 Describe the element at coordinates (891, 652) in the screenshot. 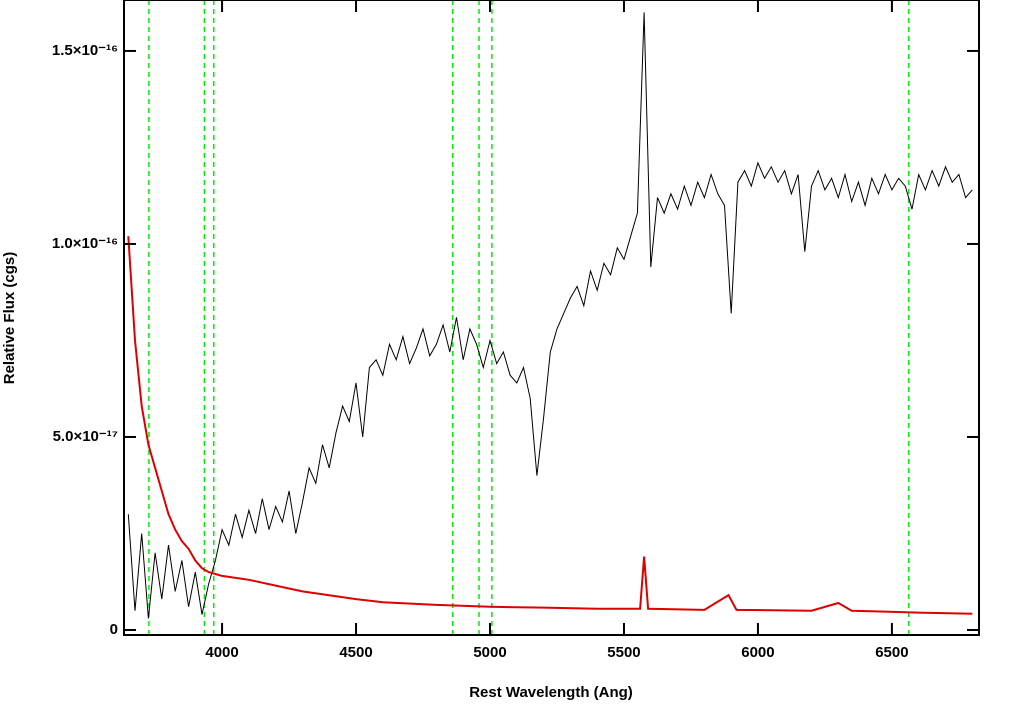

I see `x-tick-label: 6500` at that location.